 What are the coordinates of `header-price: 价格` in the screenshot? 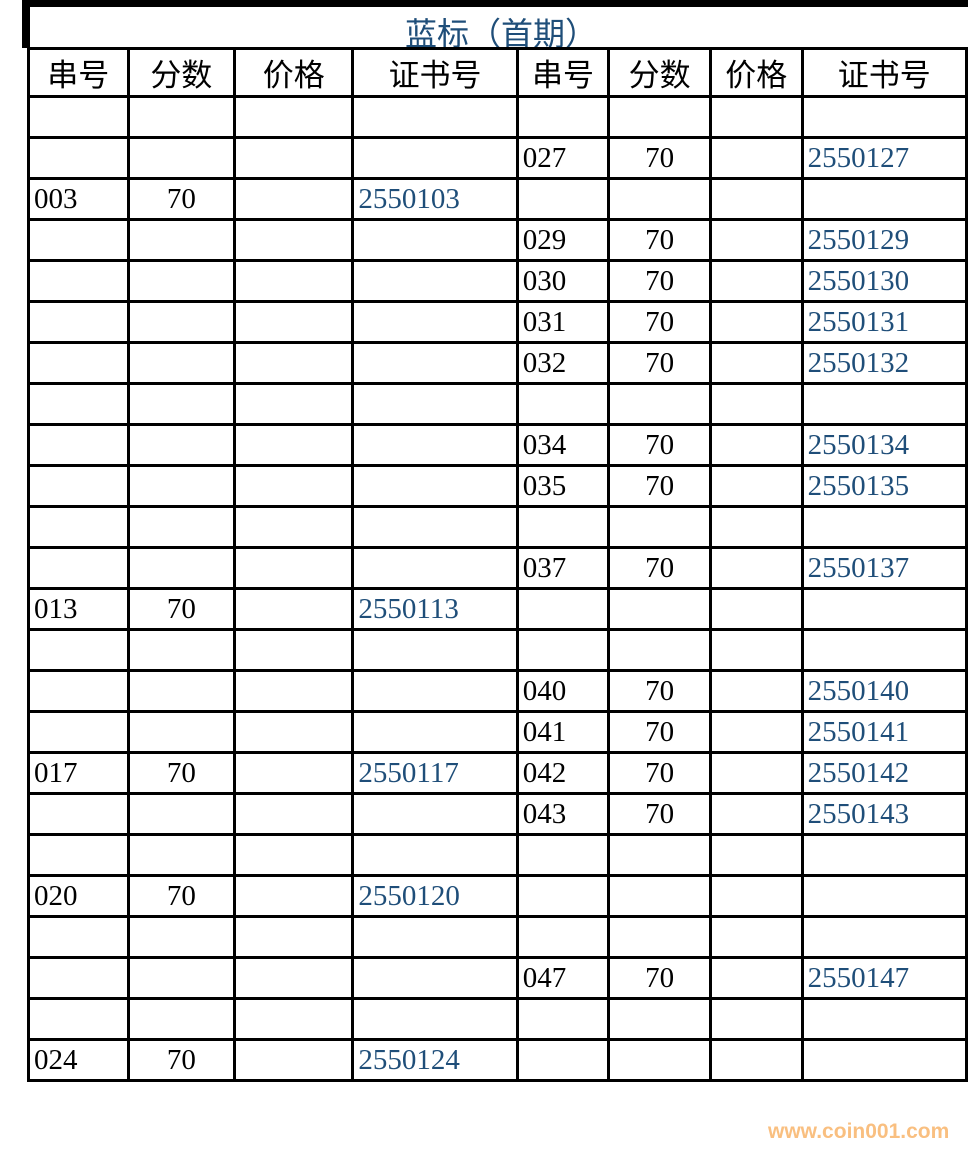 It's located at (756, 72).